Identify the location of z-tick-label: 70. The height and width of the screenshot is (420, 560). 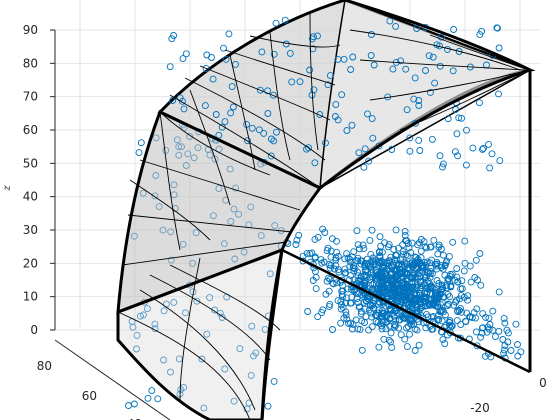
(30, 97).